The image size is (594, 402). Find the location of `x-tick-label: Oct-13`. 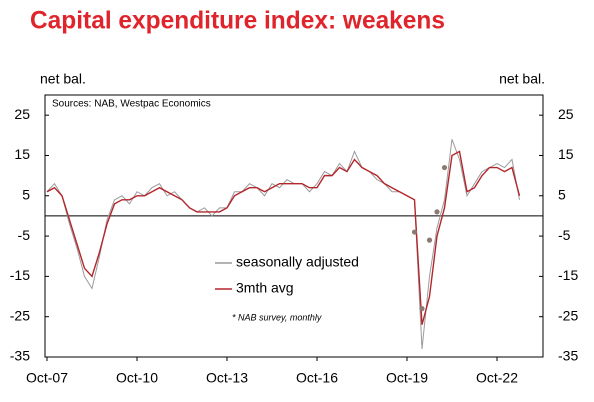

x-tick-label: Oct-13 is located at coordinates (227, 378).